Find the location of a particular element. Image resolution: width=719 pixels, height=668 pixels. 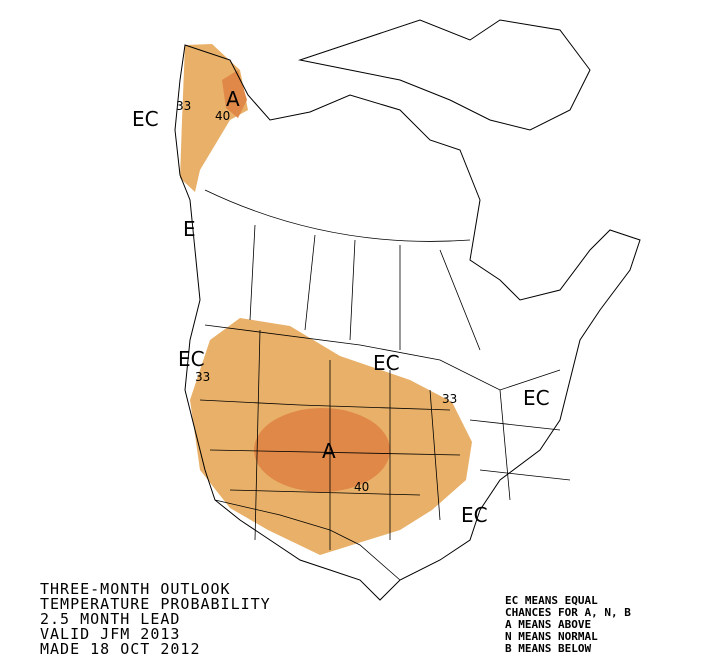

title-line: MADE 18 OCT 2012 is located at coordinates (120, 649).